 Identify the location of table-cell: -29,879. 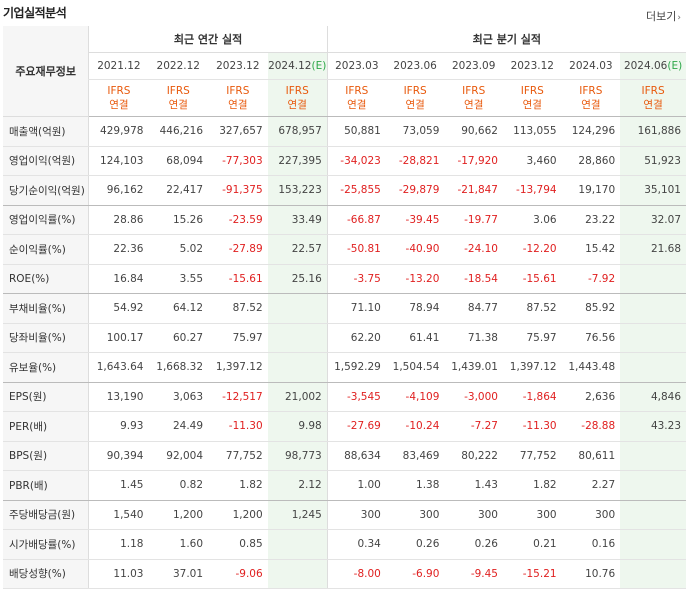
(415, 190).